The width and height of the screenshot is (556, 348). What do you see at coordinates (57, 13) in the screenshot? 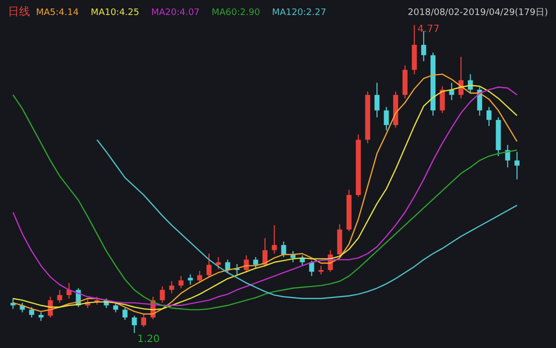
I see `text: MA5:4.14` at bounding box center [57, 13].